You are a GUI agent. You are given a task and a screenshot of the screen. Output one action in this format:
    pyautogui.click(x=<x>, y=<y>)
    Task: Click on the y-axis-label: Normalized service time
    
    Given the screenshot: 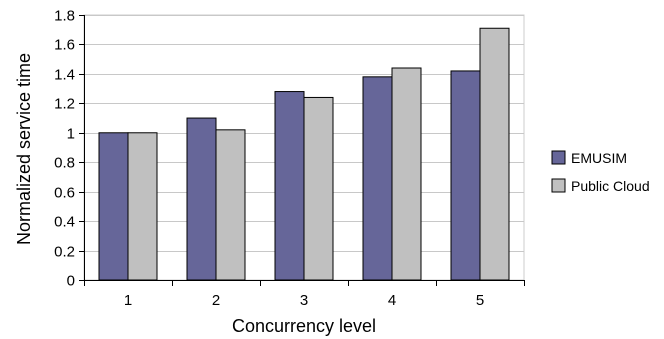 What is the action you would take?
    pyautogui.click(x=24, y=149)
    